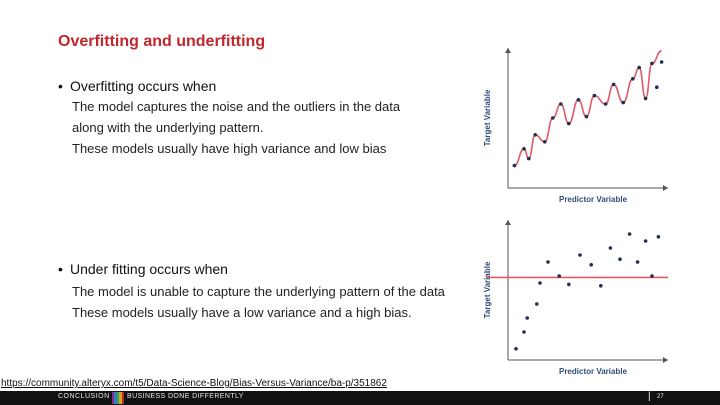  What do you see at coordinates (185, 396) in the screenshot?
I see `footer-tagline: BUSINESS DONE DIFFERENTLY` at bounding box center [185, 396].